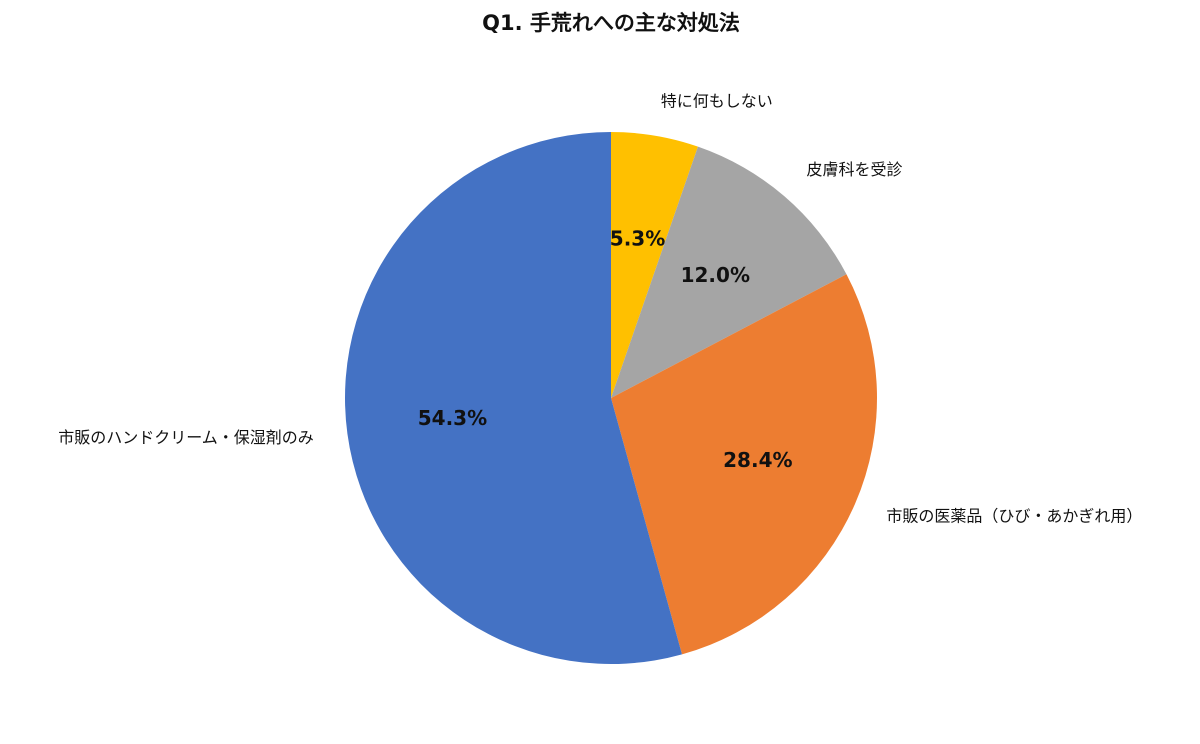  Describe the element at coordinates (855, 169) in the screenshot. I see `category-label: 皮膚科を受診` at that location.